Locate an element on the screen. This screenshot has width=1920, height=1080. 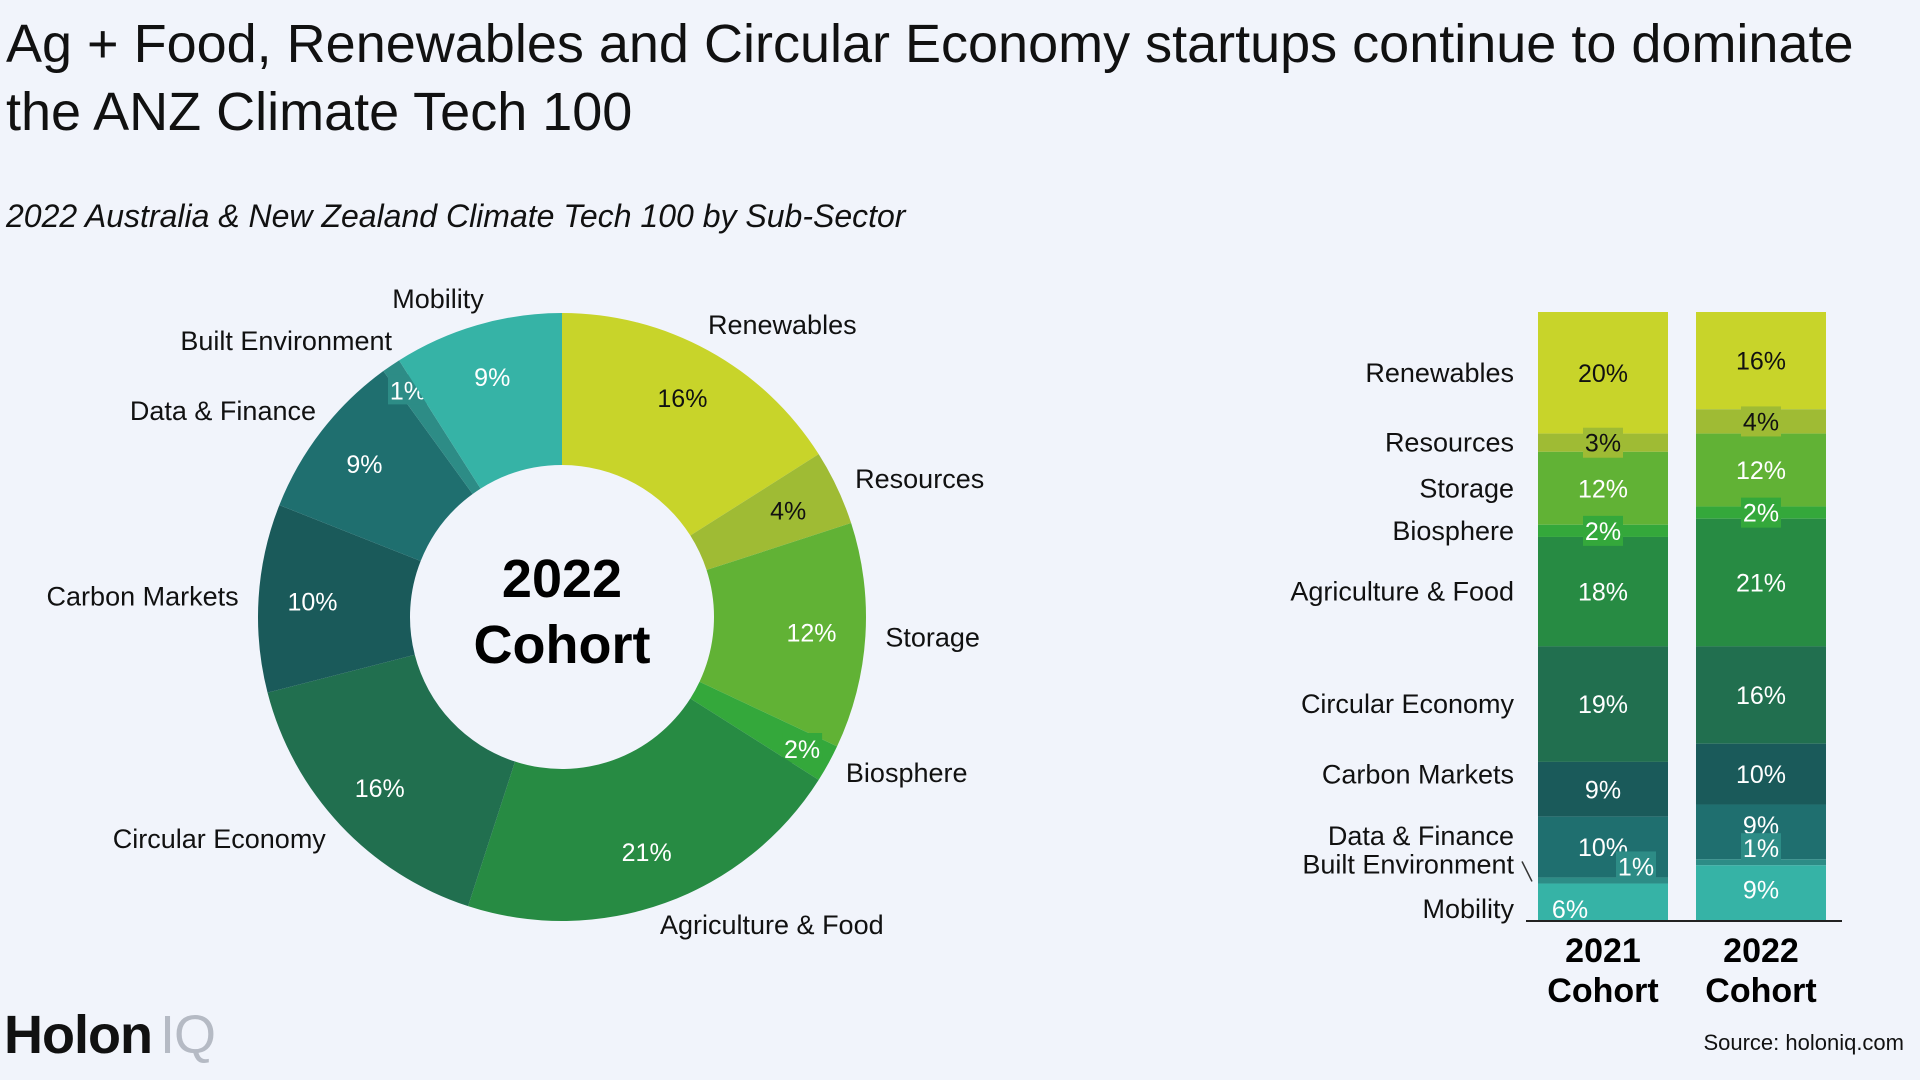
bar-legend-renewables: Renewables is located at coordinates (1439, 373).